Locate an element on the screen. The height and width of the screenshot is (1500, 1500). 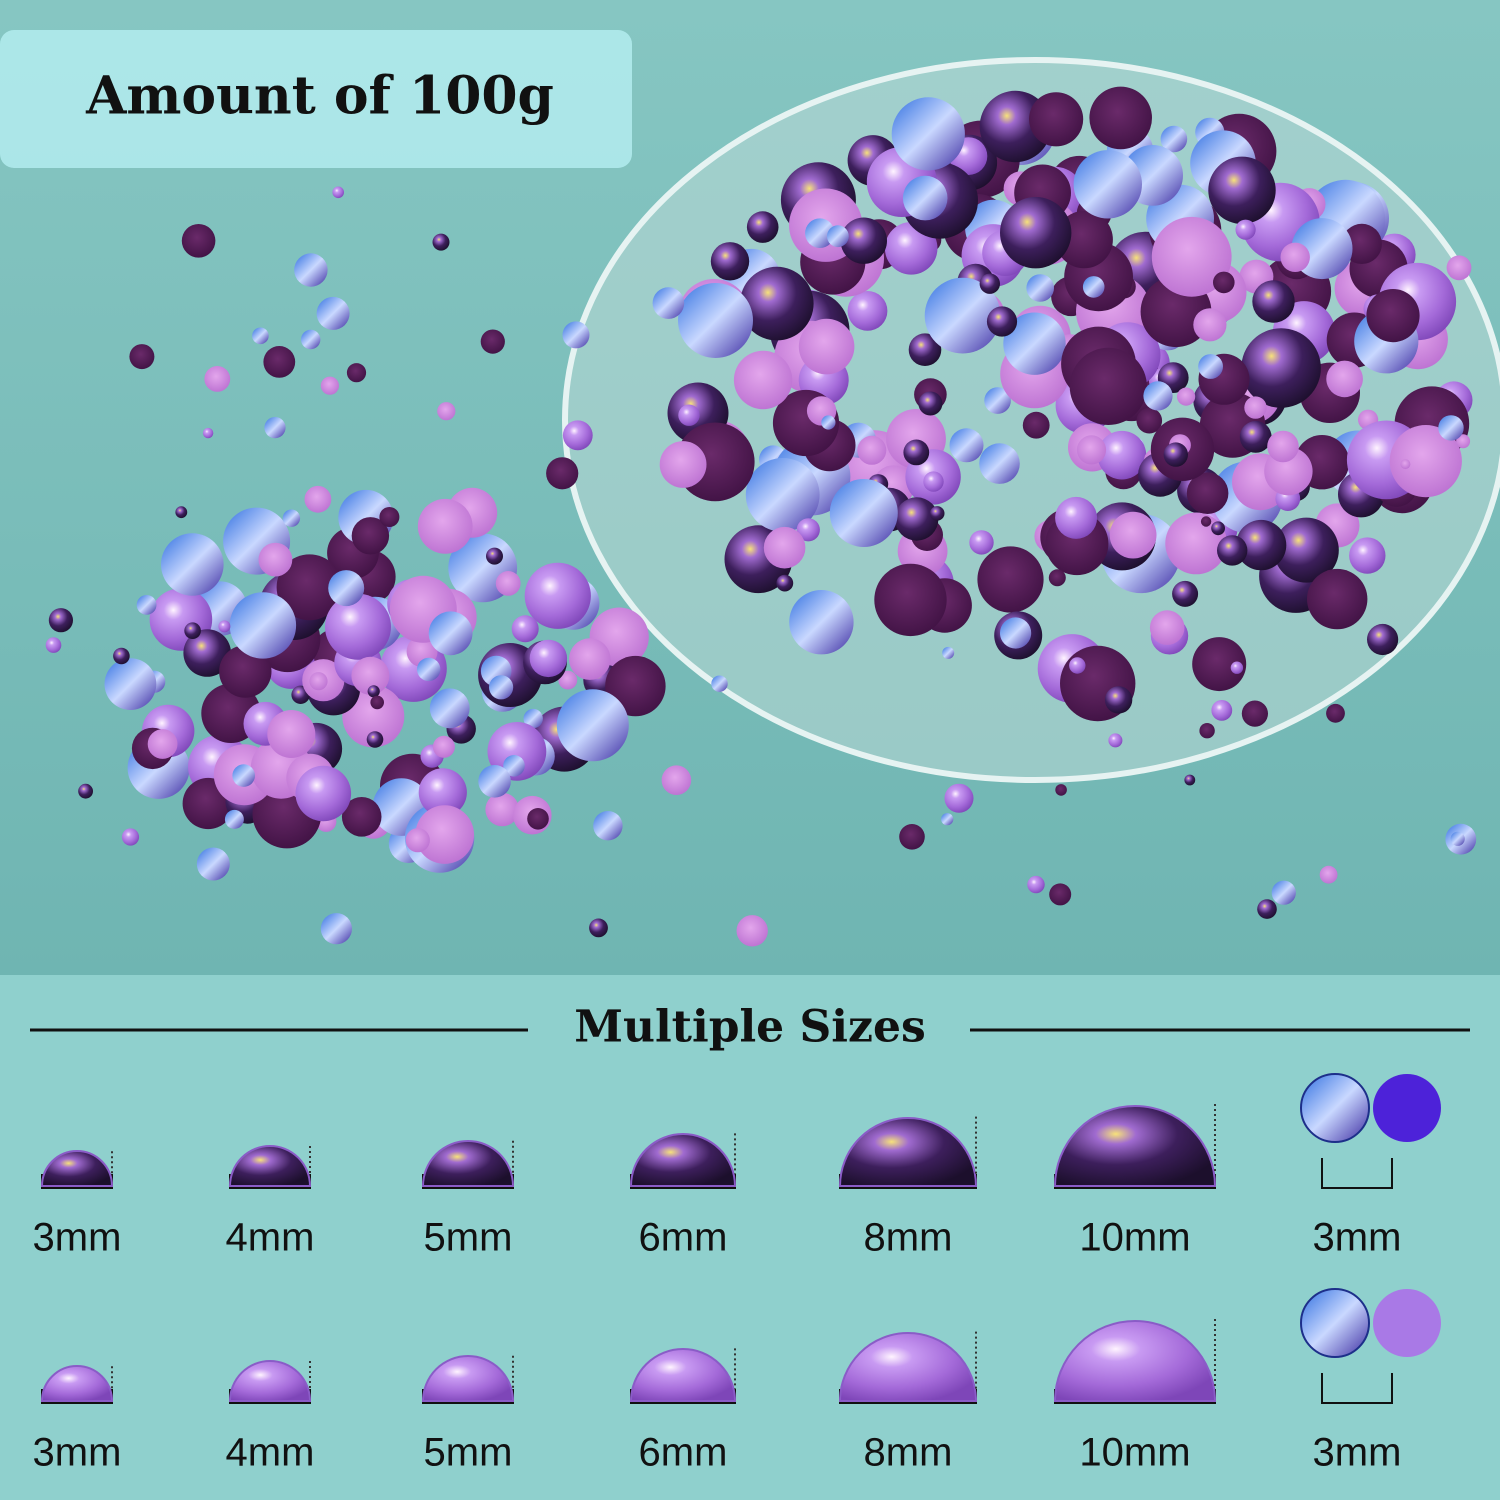
size-label: 5mm is located at coordinates (468, 1238).